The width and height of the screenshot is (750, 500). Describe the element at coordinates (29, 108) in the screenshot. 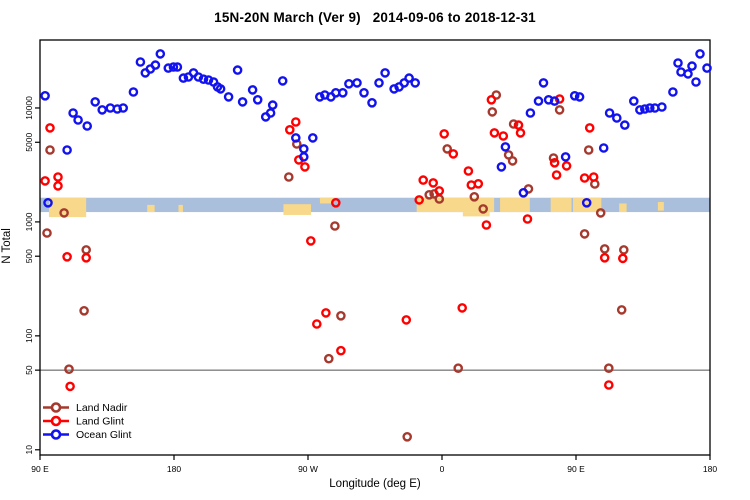

I see `y-tick-label: 10000` at that location.